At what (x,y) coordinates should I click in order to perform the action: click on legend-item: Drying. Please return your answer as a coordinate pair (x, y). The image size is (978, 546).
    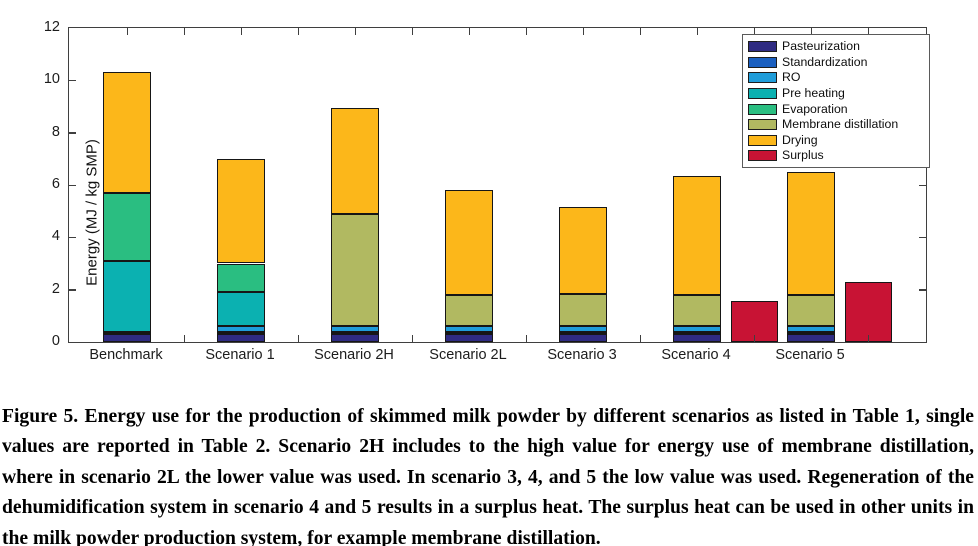
    Looking at the image, I should click on (836, 141).